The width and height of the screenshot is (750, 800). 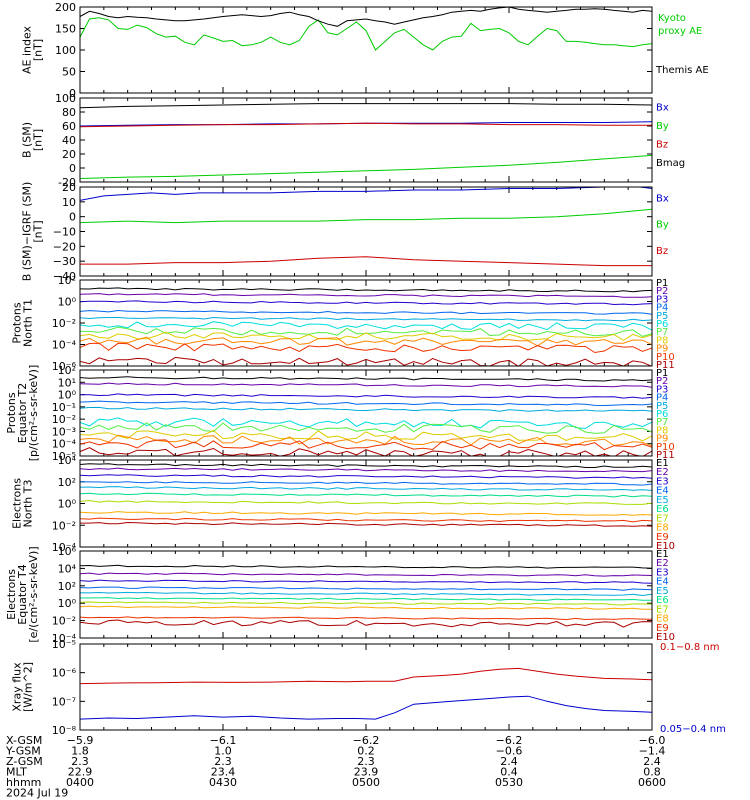 I want to click on y-tick-label: 40, so click(x=69, y=140).